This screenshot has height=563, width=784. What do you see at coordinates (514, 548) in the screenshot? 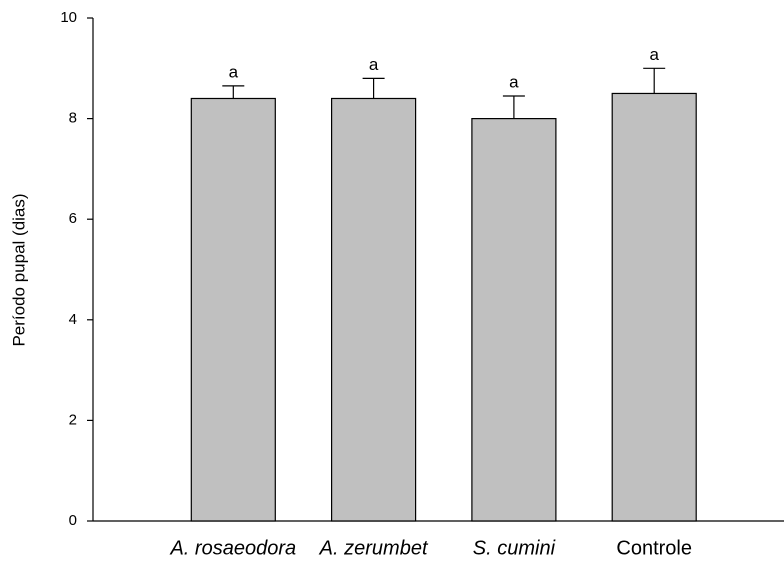
I see `x-tick-label: S. cumini` at bounding box center [514, 548].